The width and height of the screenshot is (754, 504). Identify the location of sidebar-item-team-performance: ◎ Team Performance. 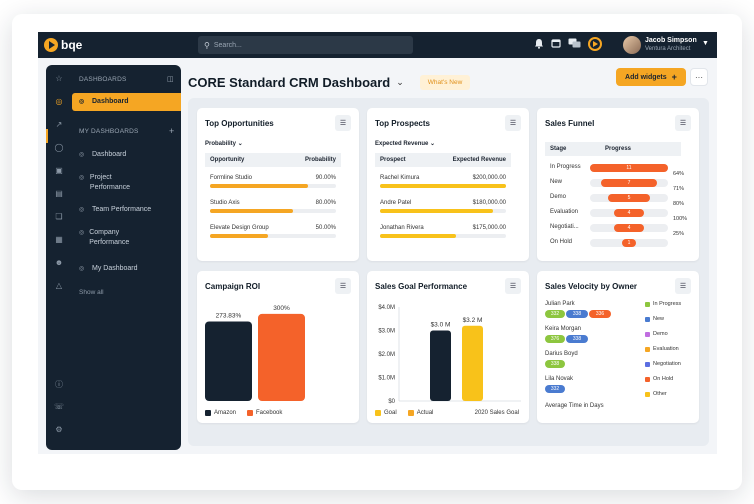
(129, 210).